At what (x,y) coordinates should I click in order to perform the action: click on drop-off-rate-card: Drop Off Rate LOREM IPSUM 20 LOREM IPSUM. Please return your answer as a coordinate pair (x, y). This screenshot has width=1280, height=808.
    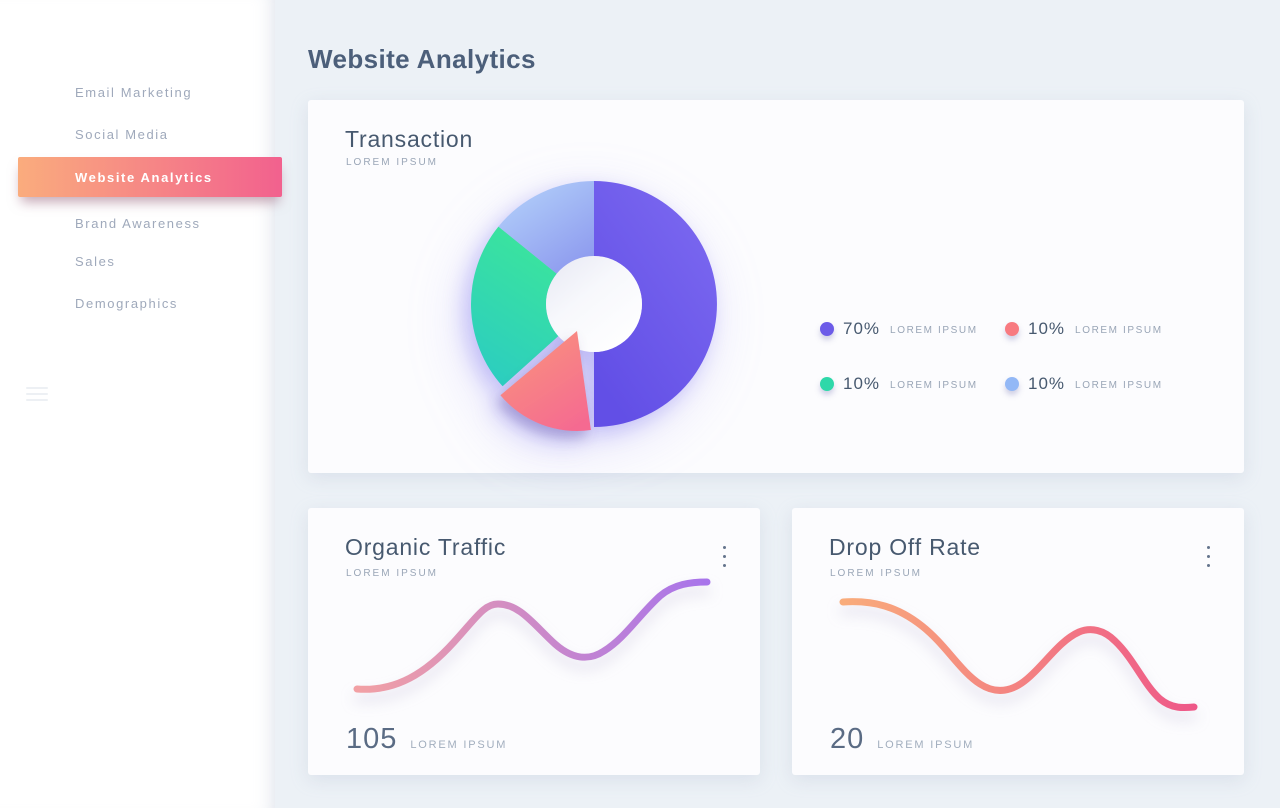
    Looking at the image, I should click on (1018, 641).